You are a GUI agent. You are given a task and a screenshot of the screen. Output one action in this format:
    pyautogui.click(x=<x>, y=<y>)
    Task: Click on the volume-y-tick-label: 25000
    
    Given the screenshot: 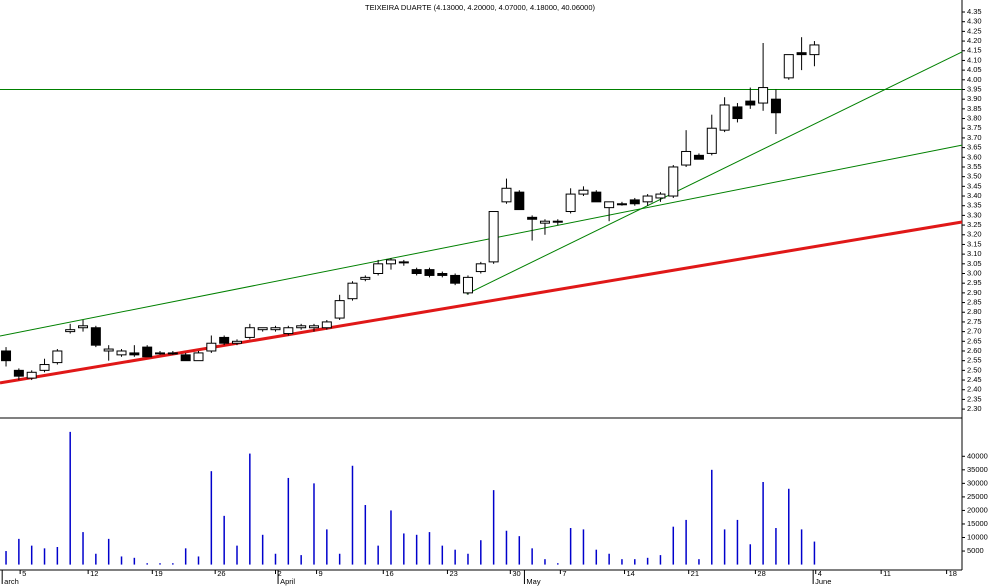 What is the action you would take?
    pyautogui.click(x=977, y=496)
    